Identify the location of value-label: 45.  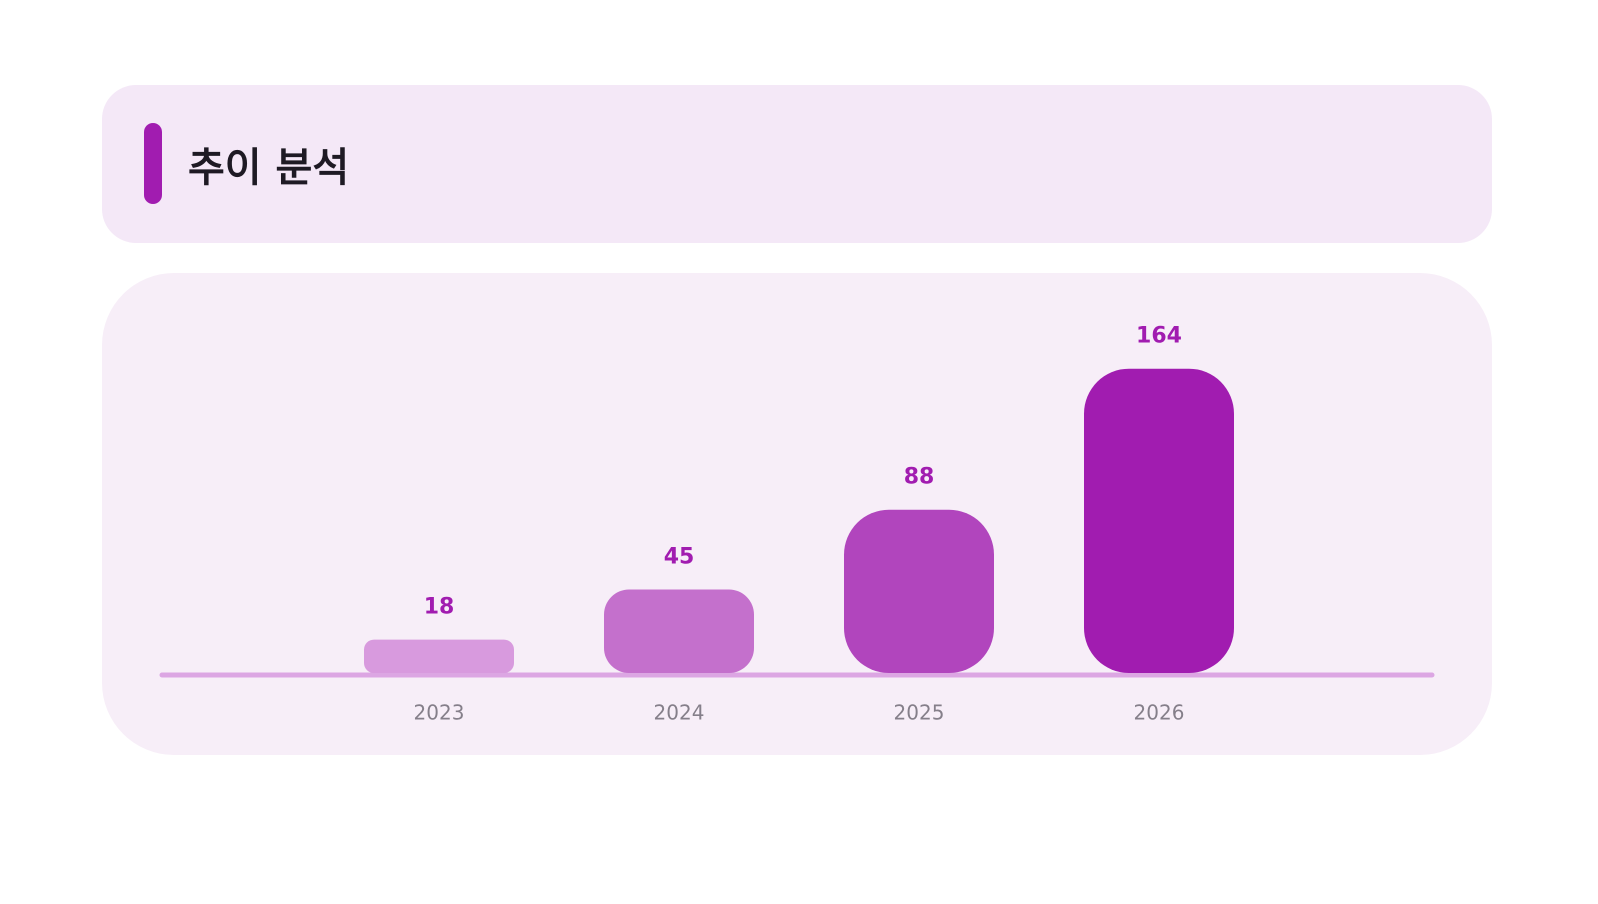
(679, 557).